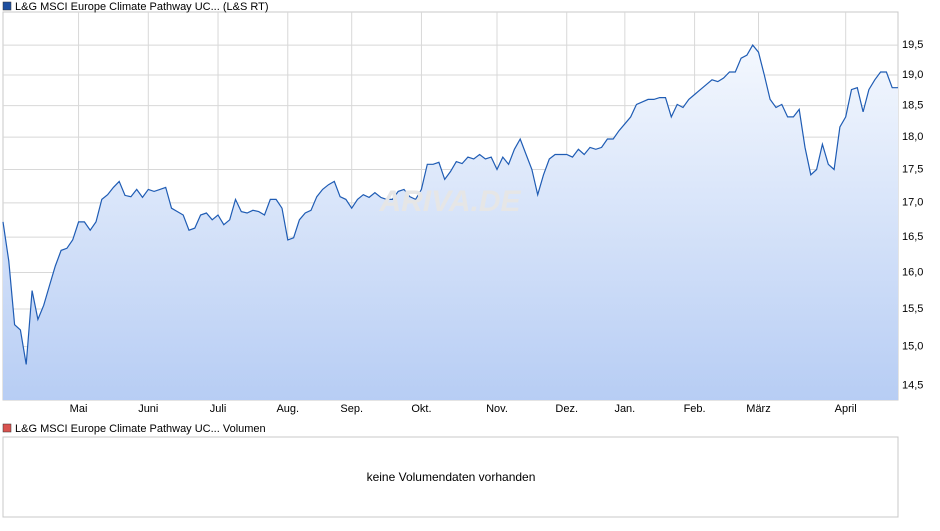 The image size is (940, 531). Describe the element at coordinates (695, 409) in the screenshot. I see `x-tick-label: Feb.` at that location.